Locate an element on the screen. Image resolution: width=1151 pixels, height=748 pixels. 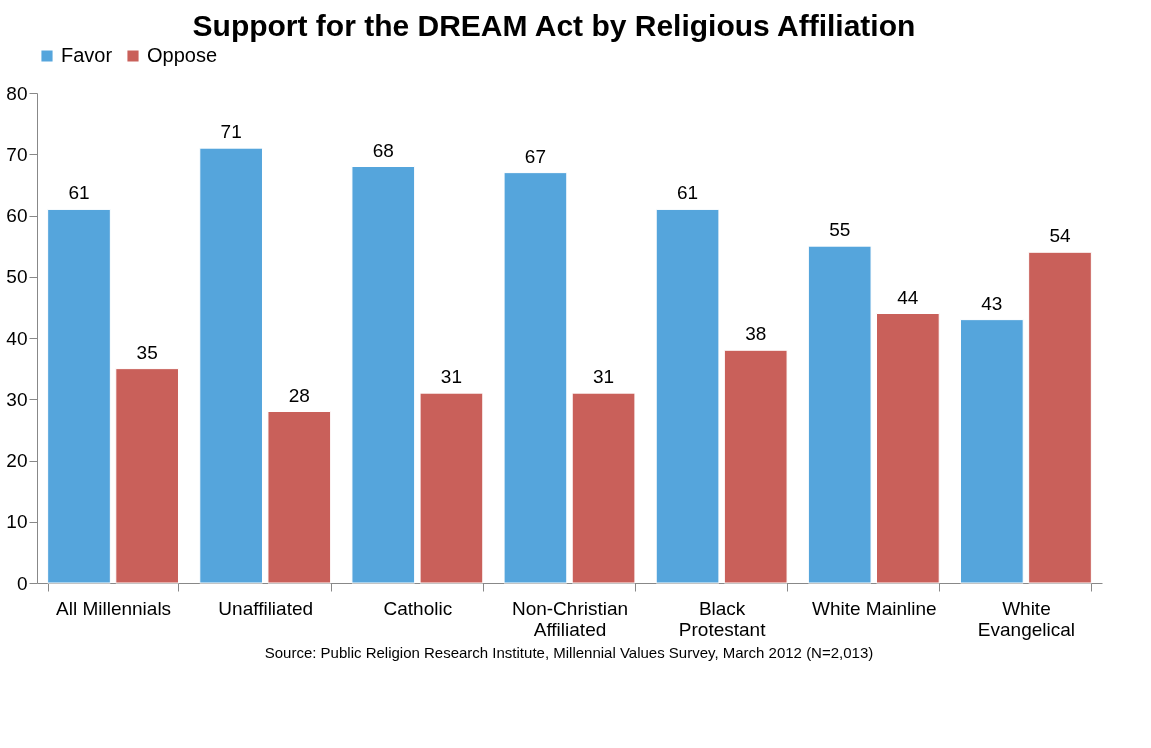
legend-label: Oppose is located at coordinates (182, 55).